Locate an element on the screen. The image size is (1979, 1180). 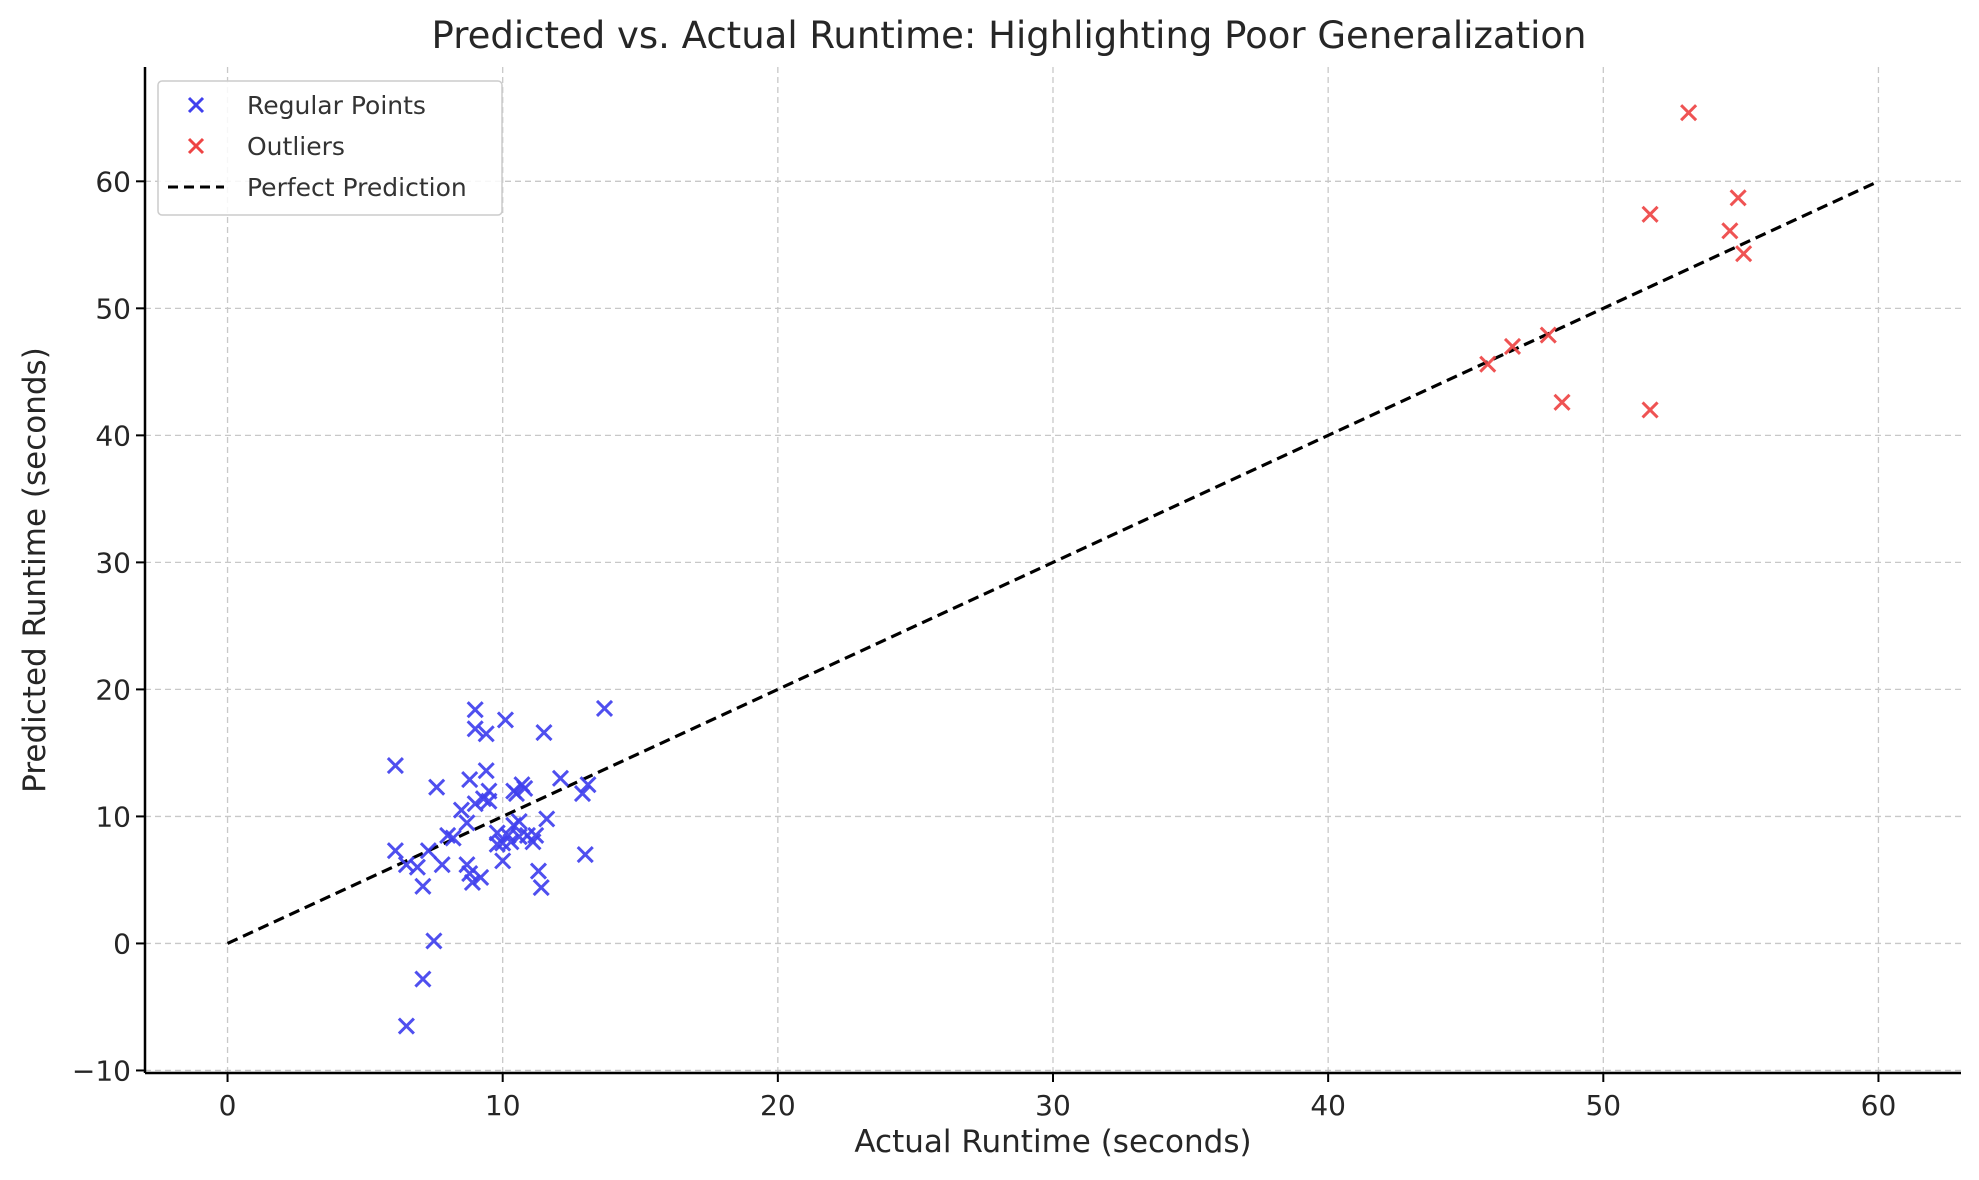
y-axis-ticks: −10 0 10 20 30 40 50 60 is located at coordinates (108, 626).